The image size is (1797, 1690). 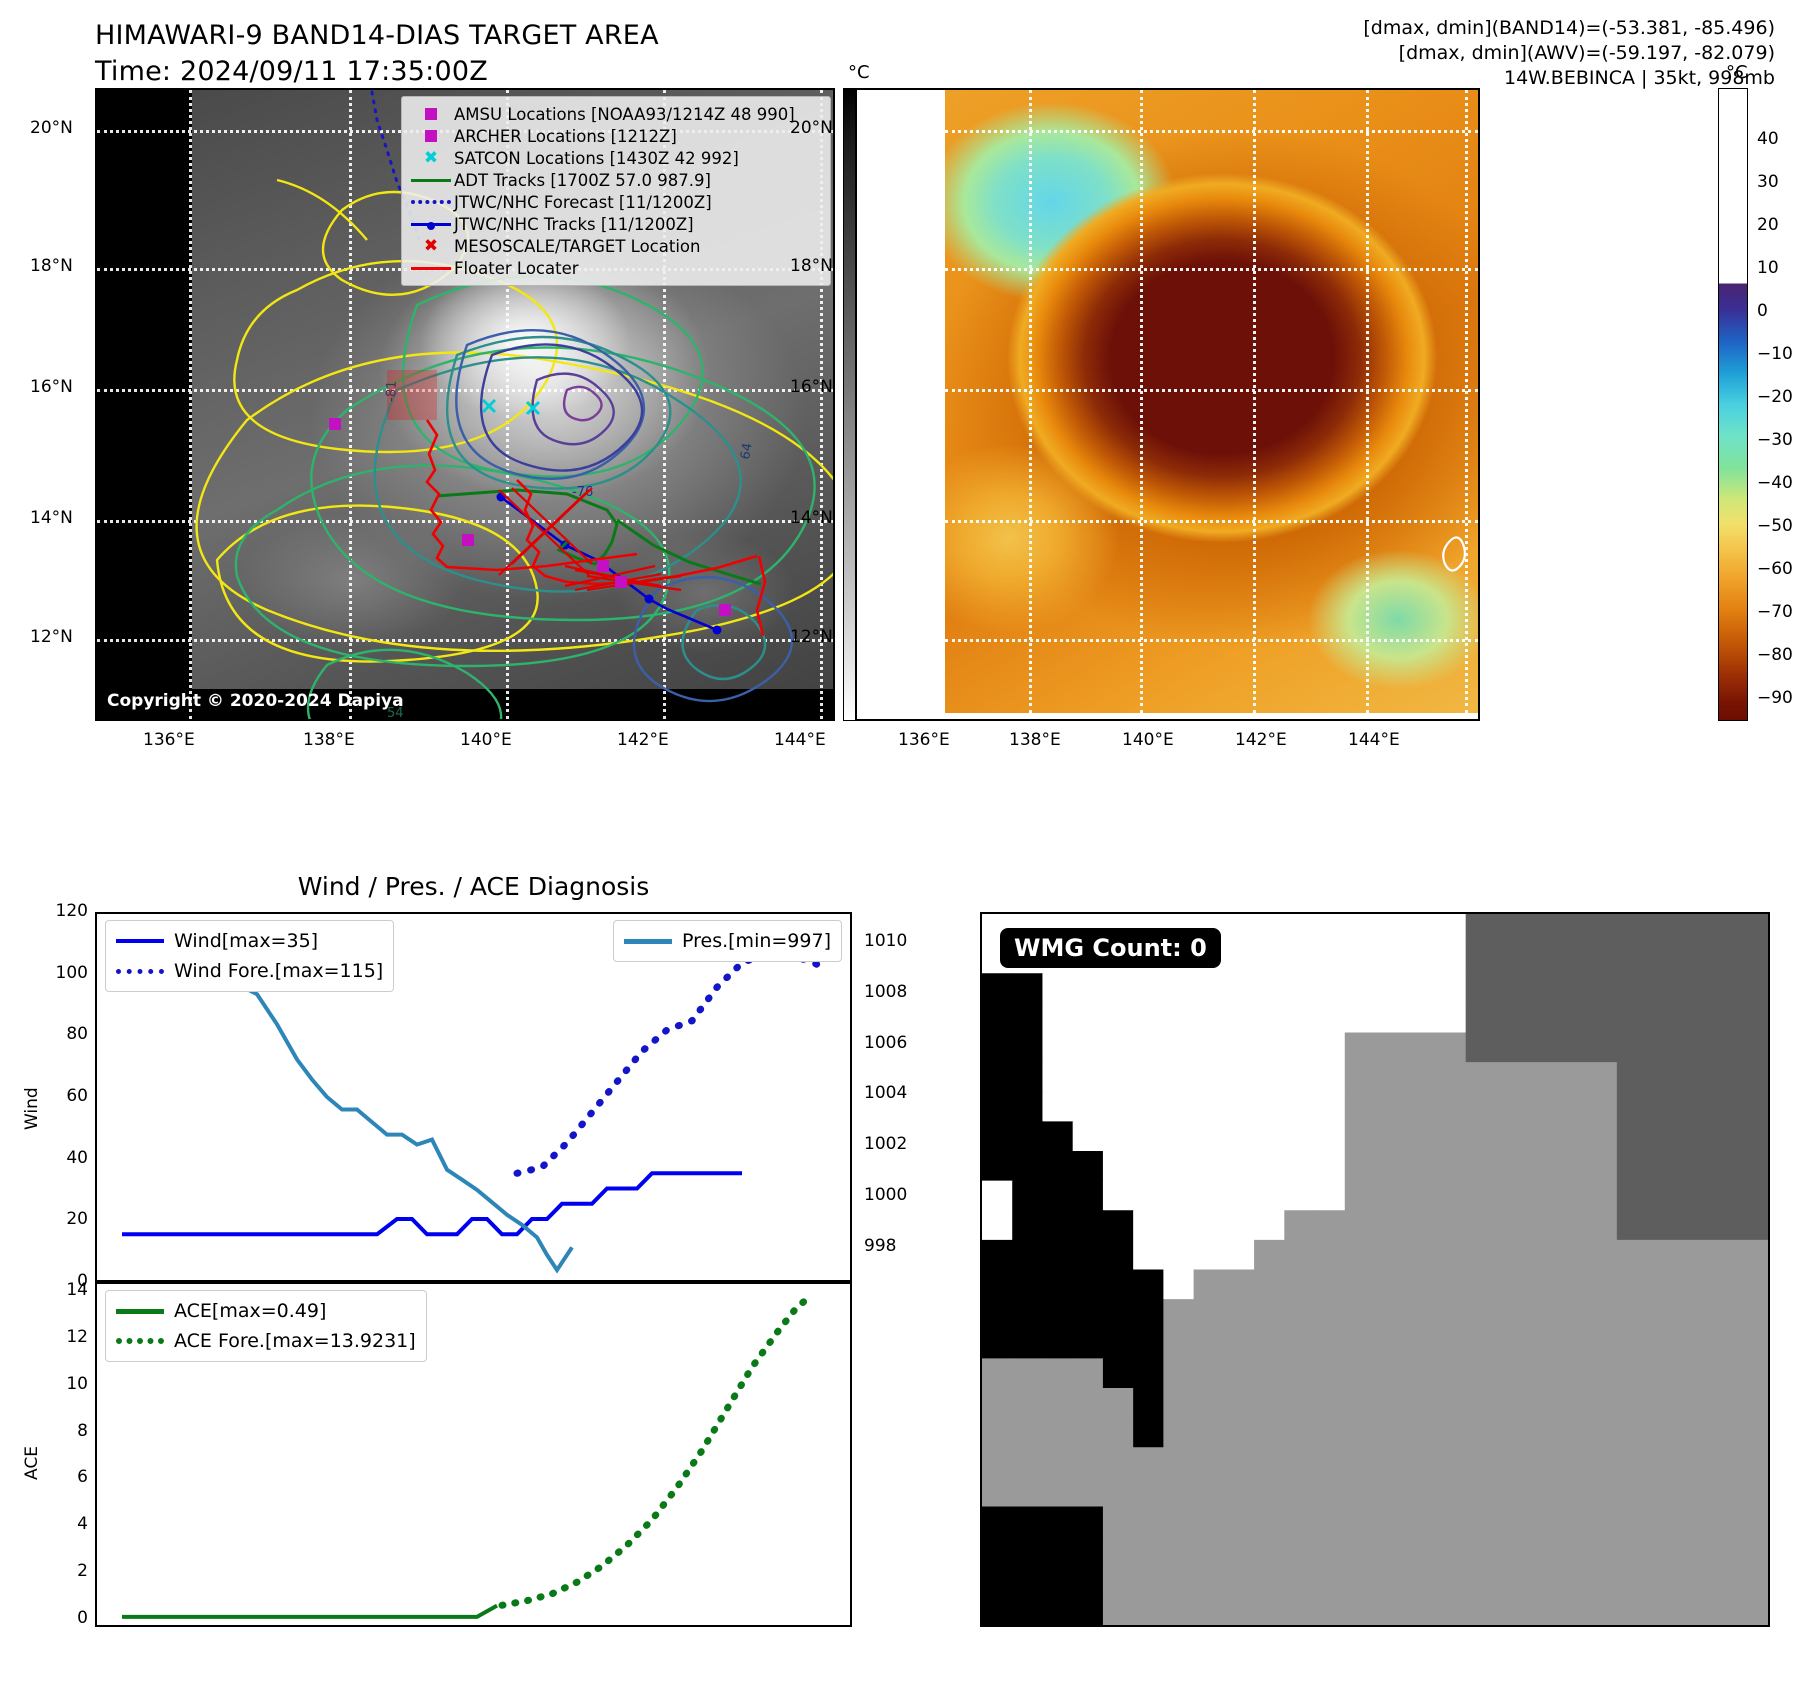 What do you see at coordinates (250, 956) in the screenshot?
I see `wind-legend: Wind[max=35] Wind Fore.[max=115]` at bounding box center [250, 956].